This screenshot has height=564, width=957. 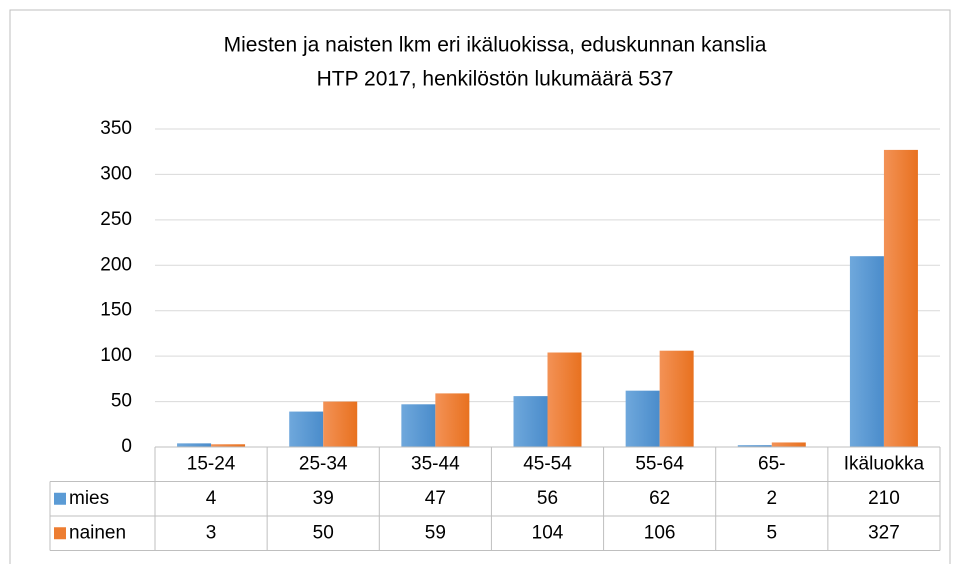 I want to click on x-tick-label: 35-44, so click(x=435, y=463).